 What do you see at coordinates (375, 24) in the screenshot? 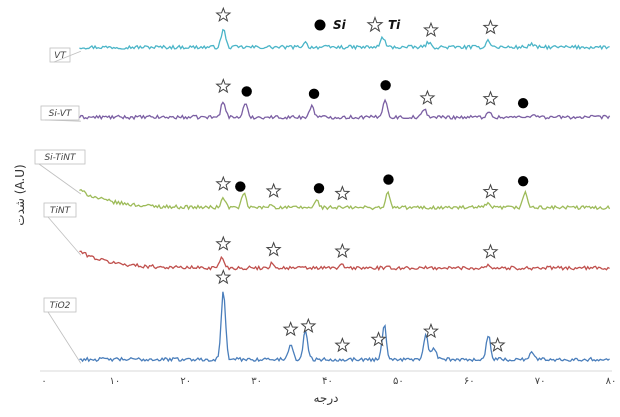
I see `legend-ti-marker` at bounding box center [375, 24].